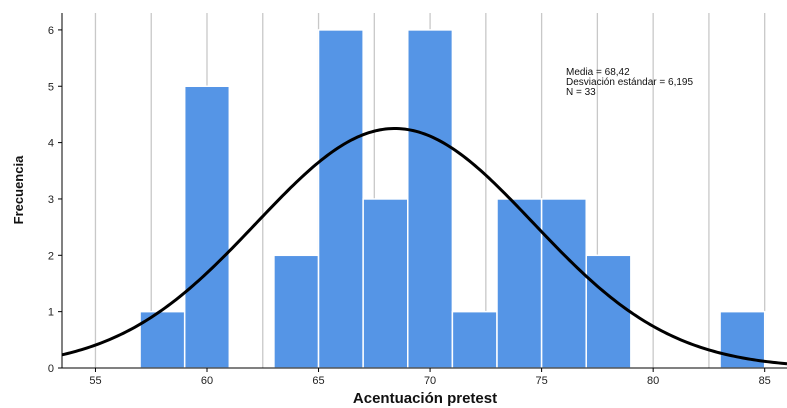 This screenshot has height=408, width=787. Describe the element at coordinates (541, 381) in the screenshot. I see `x-tick-label: 75` at that location.